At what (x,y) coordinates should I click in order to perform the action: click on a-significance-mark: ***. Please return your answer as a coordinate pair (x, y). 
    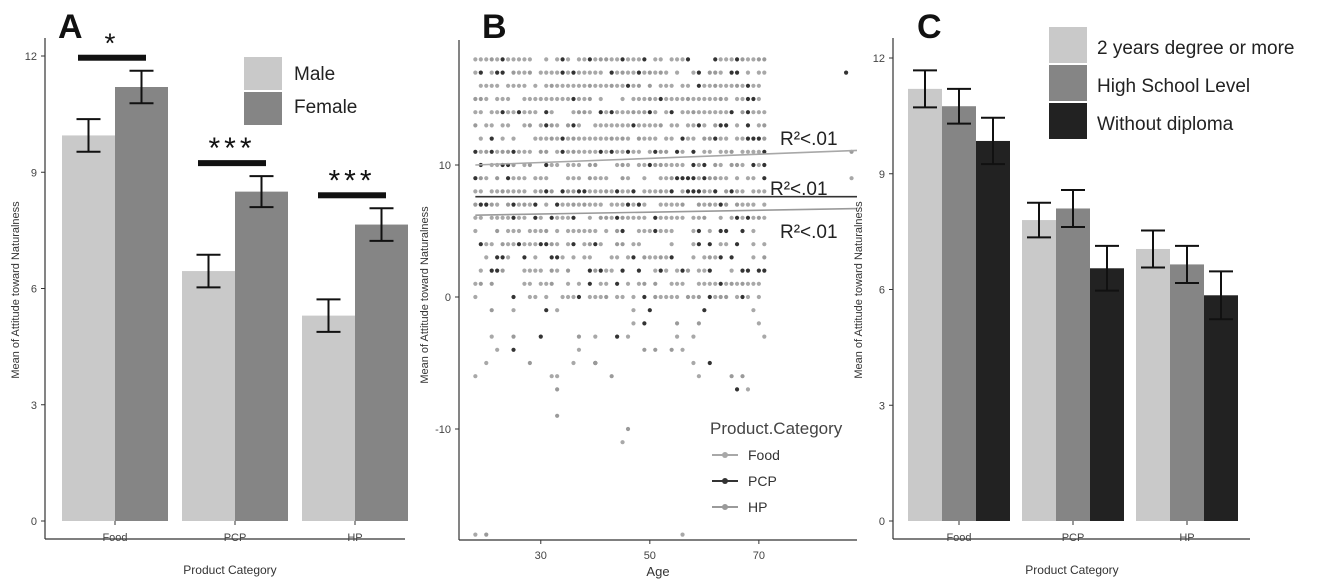
    Looking at the image, I should click on (231, 148).